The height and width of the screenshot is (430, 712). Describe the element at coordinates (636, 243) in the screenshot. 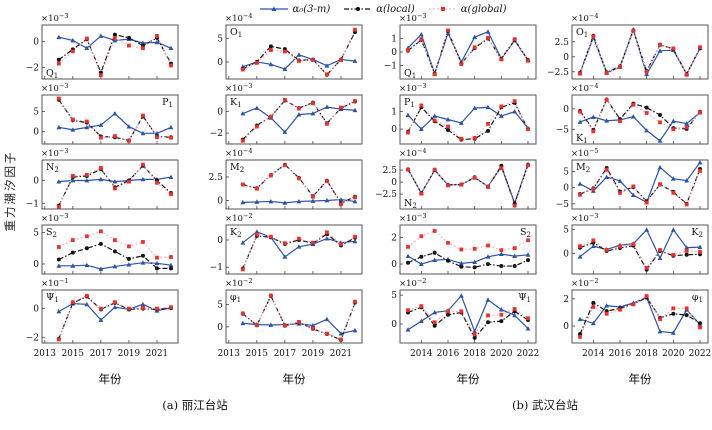

I see `chart-canvas: ×10−35 0 K2` at that location.